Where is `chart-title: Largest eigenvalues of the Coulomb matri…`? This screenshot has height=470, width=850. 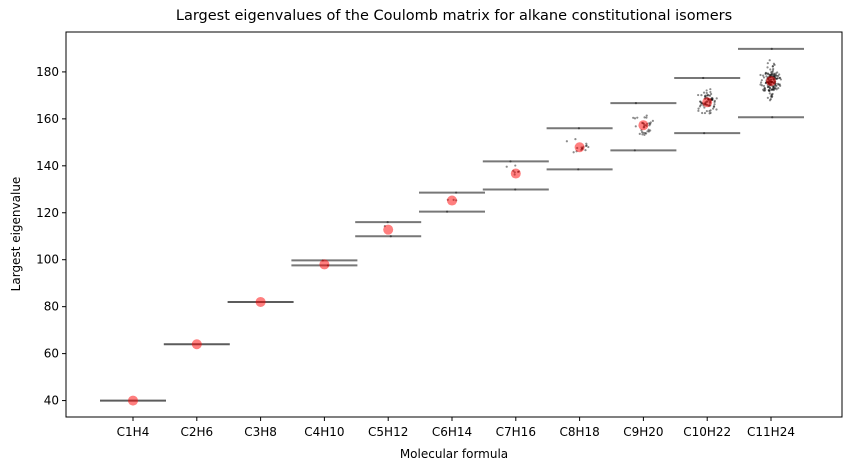 chart-title: Largest eigenvalues of the Coulomb matri… is located at coordinates (454, 16).